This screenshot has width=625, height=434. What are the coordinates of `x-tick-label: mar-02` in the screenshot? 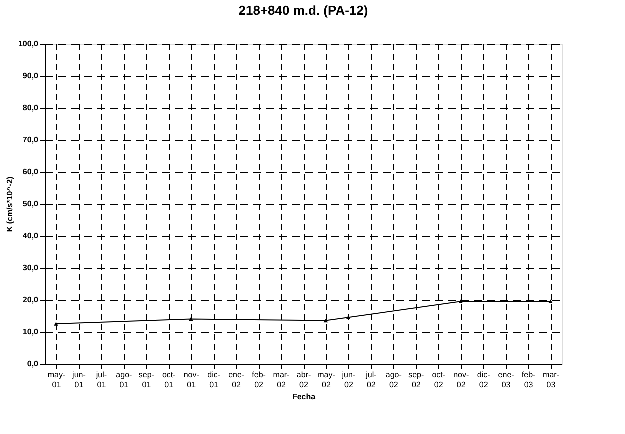 It's located at (281, 380).